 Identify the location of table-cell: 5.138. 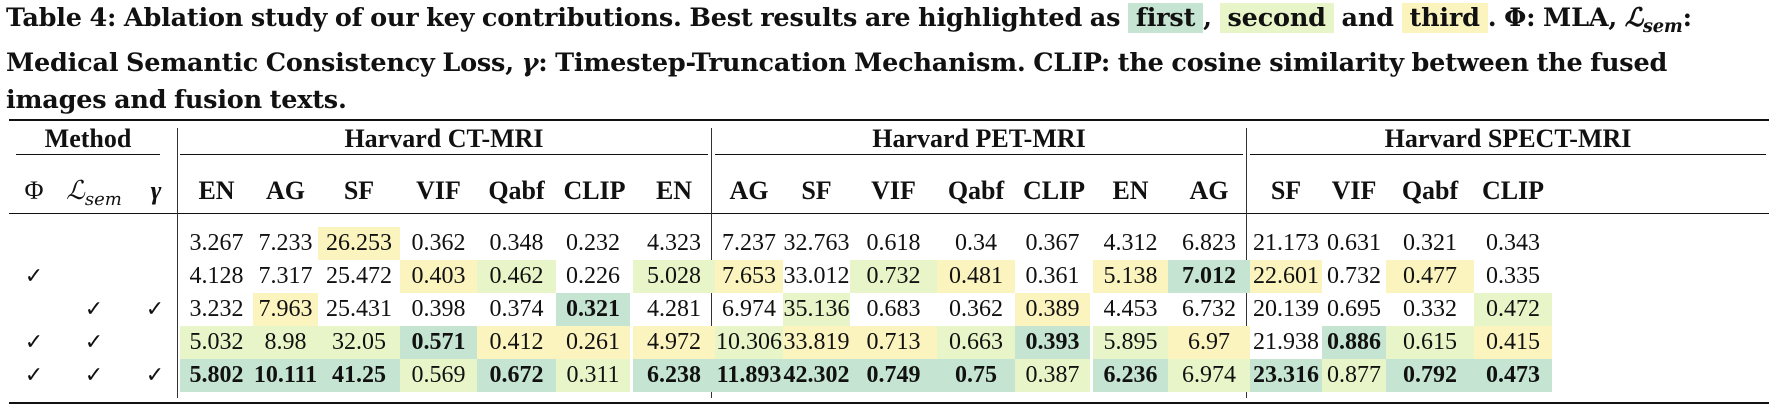
(1130, 276).